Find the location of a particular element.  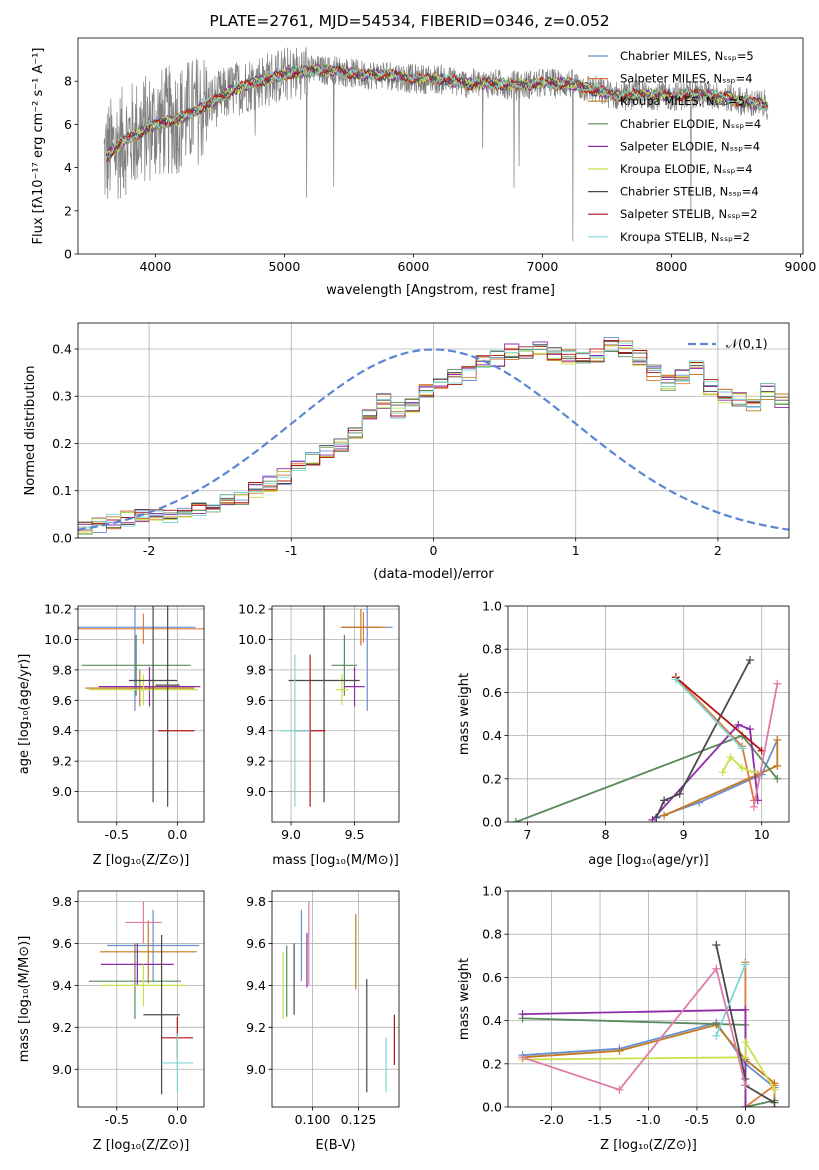

weight_vs_Z-plot-area is located at coordinates (648, 999).